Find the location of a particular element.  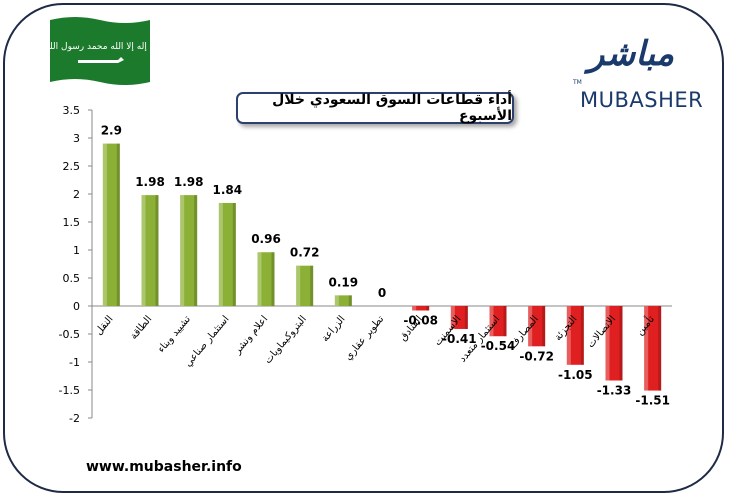

y-tick-label: -1.5 is located at coordinates (69, 390).